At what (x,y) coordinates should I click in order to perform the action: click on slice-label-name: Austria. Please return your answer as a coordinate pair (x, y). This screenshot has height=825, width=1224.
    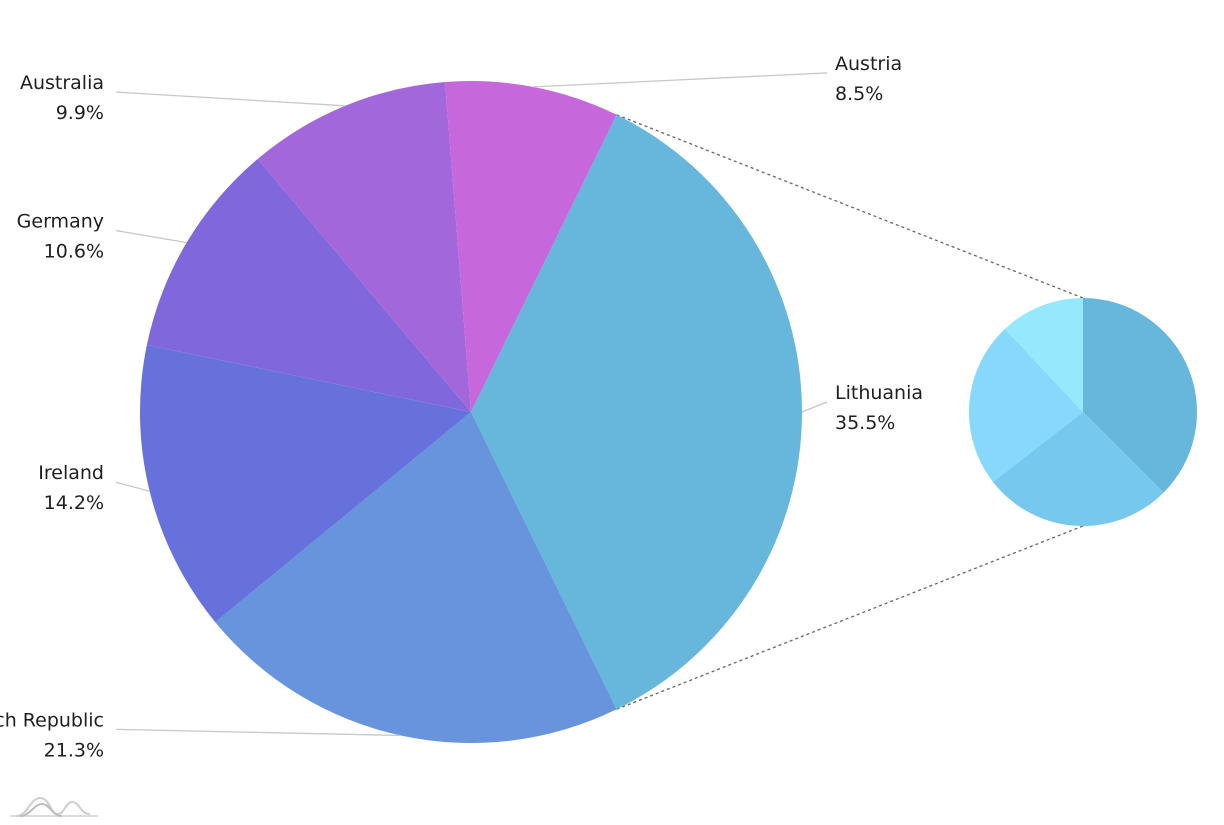
    Looking at the image, I should click on (868, 64).